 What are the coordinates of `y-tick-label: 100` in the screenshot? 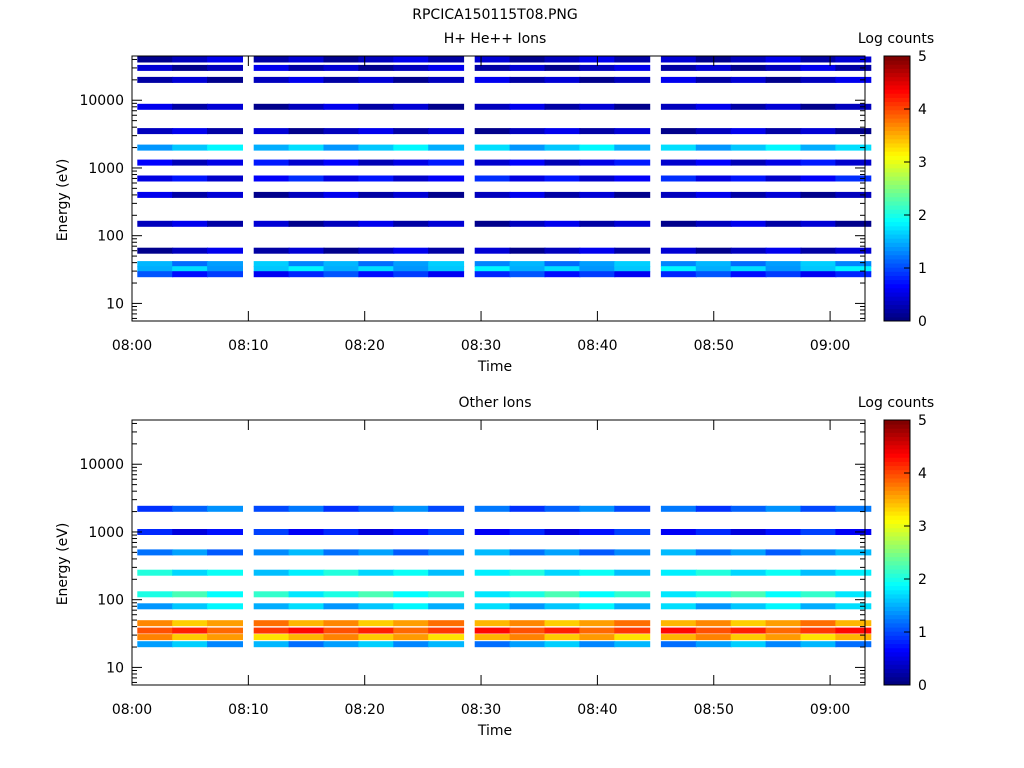 It's located at (110, 237).